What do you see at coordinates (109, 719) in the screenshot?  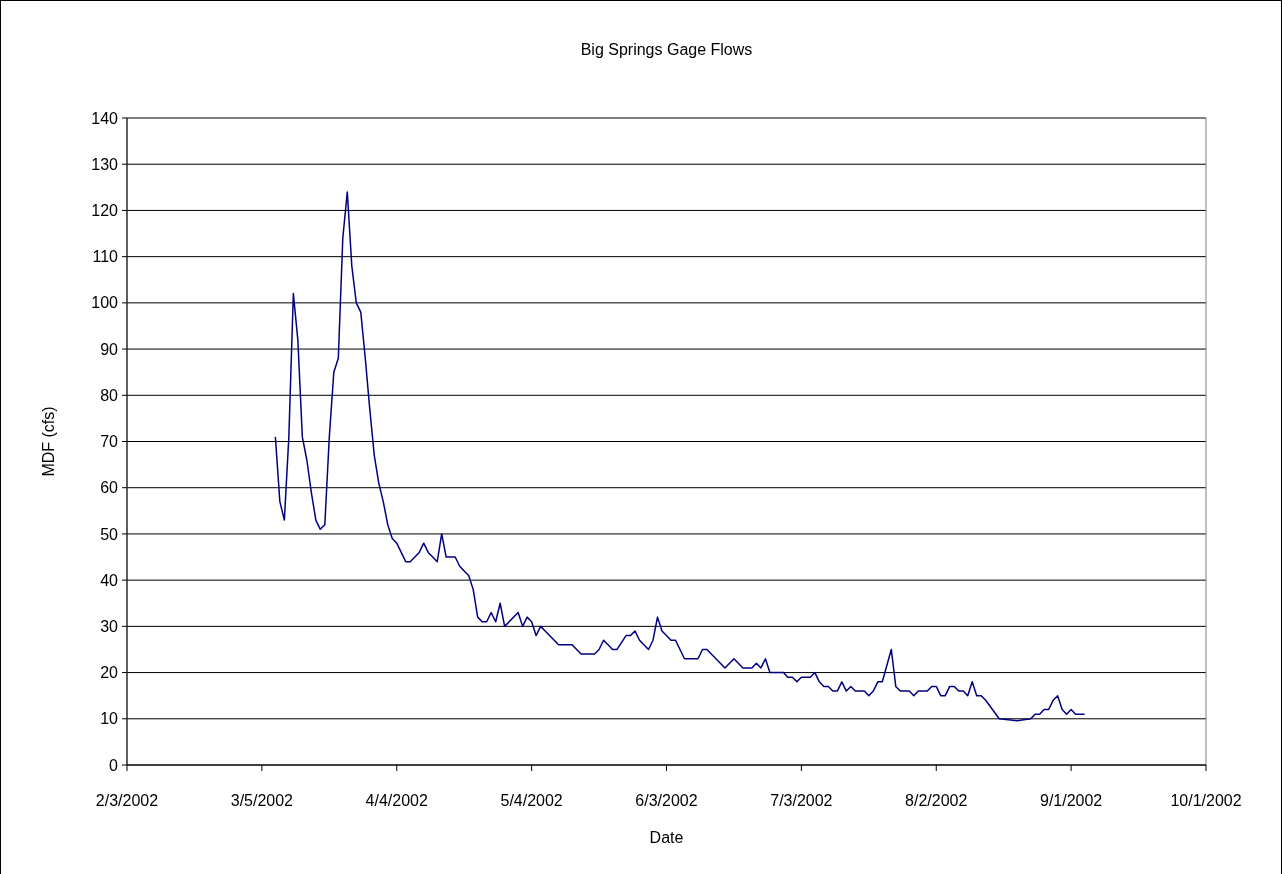 I see `y-tick-label: 10` at bounding box center [109, 719].